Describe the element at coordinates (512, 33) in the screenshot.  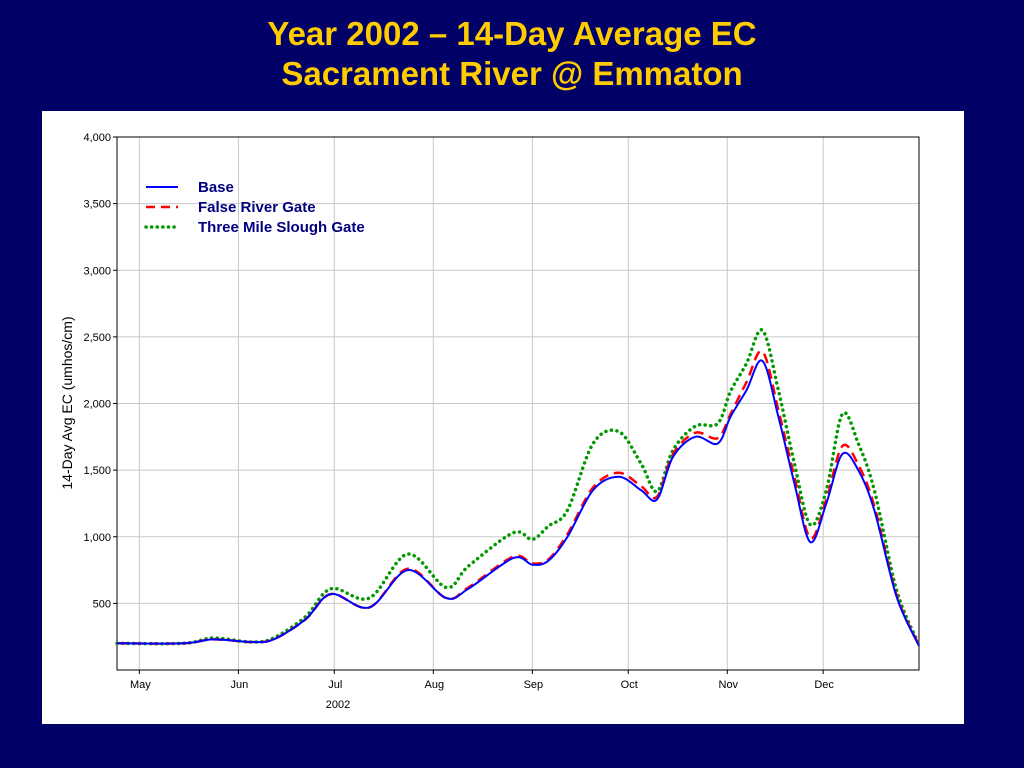
I see `chart-title-line-1: Year 2002 – 14-Day Average EC` at that location.